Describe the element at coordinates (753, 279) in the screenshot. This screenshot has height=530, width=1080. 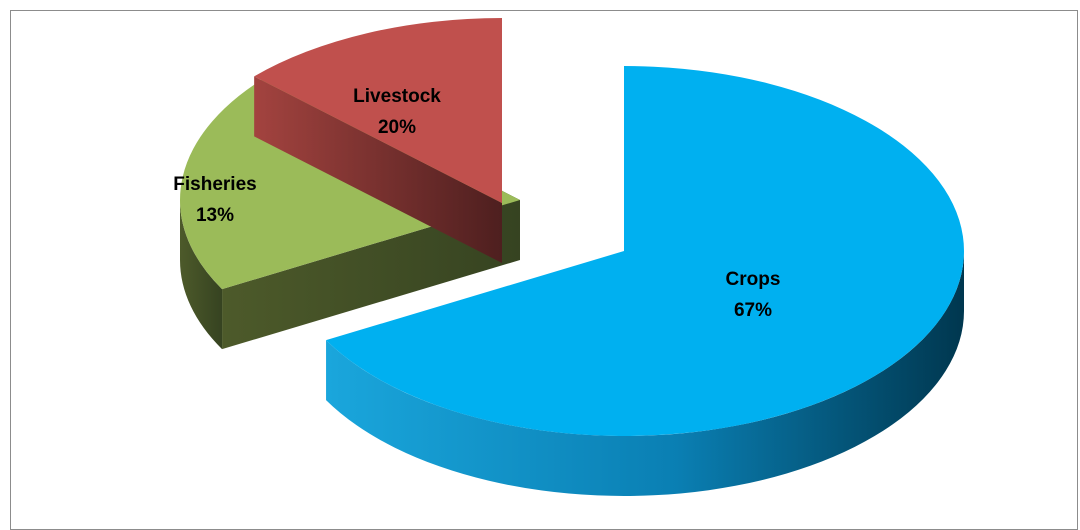
I see `label-crops-name: Crops` at that location.